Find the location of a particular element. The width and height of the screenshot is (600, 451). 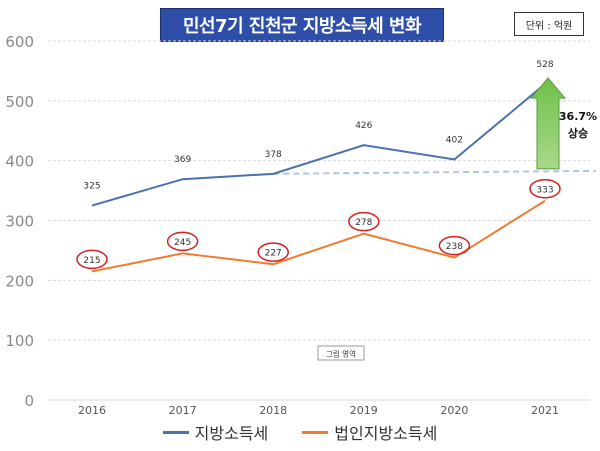

x-axis-ticks: 2016 2017 2018 2019 2020 2021 is located at coordinates (318, 410).